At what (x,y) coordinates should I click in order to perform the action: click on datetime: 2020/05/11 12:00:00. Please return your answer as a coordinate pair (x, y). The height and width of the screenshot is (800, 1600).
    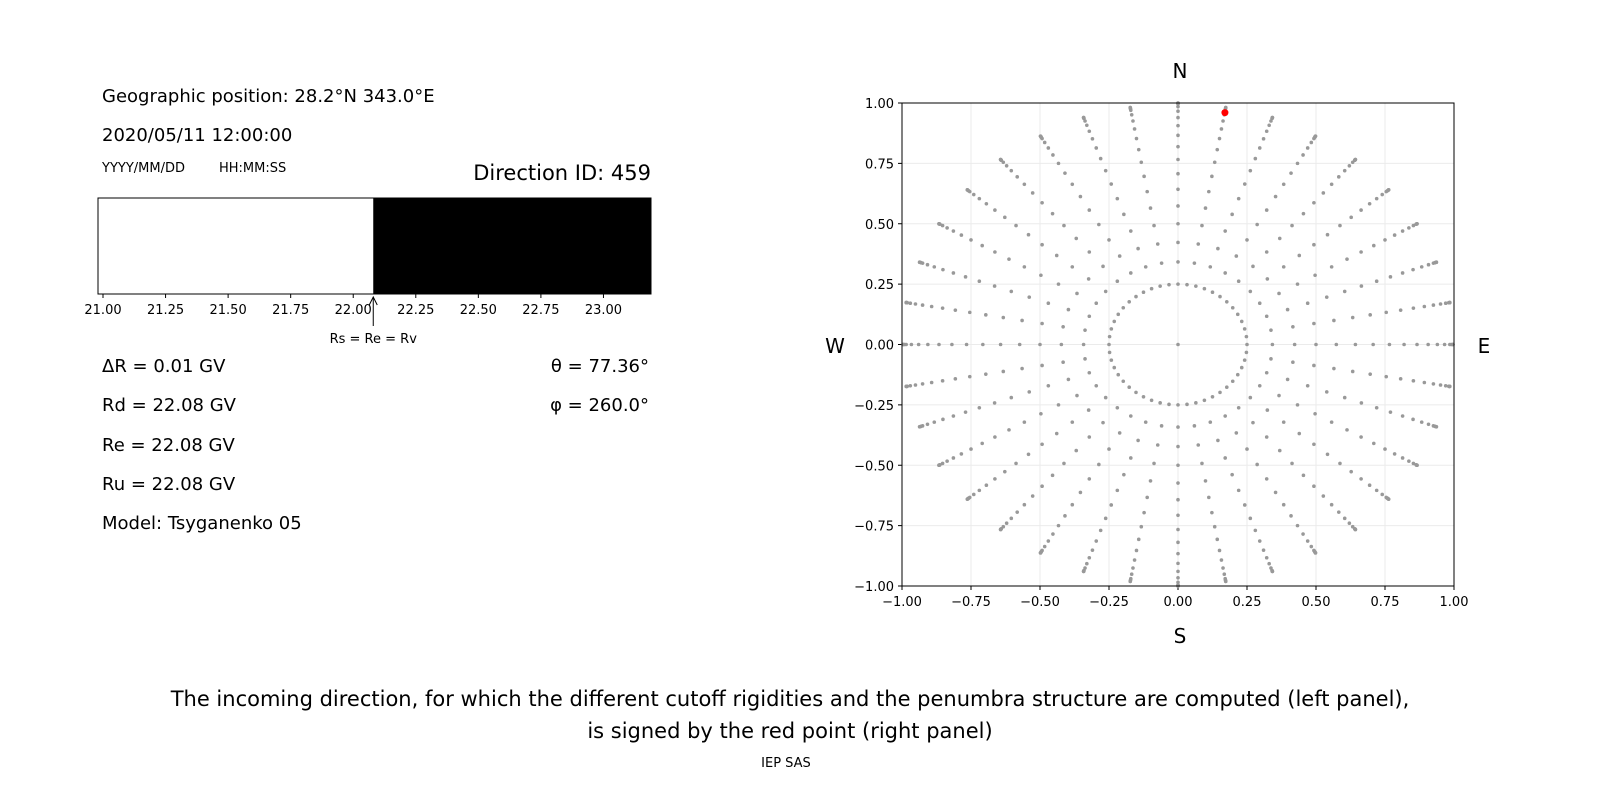
    Looking at the image, I should click on (197, 135).